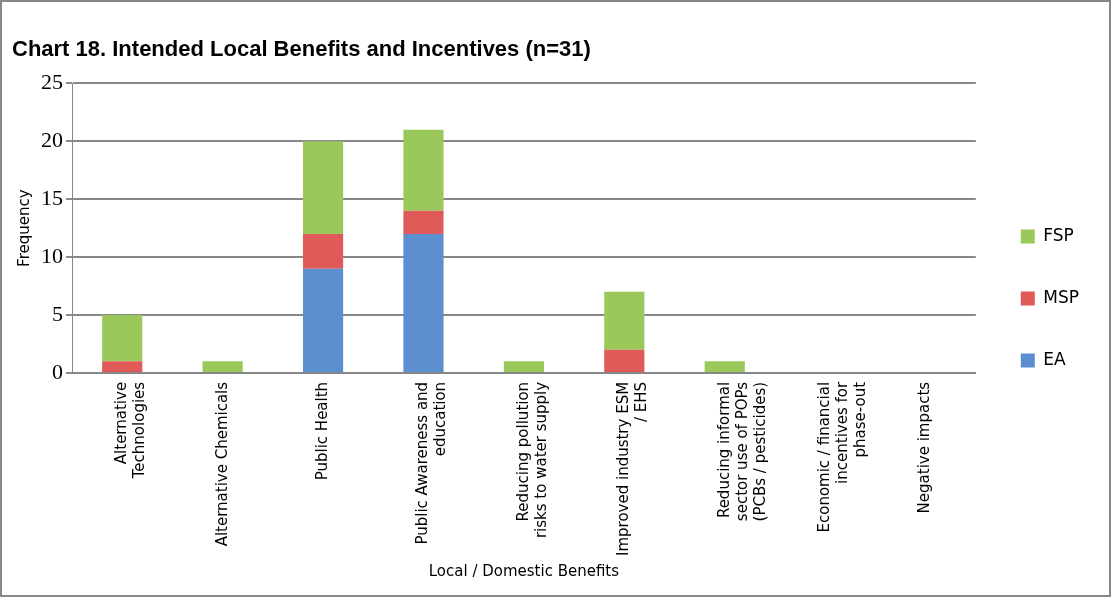 This screenshot has height=597, width=1111. What do you see at coordinates (1061, 296) in the screenshot?
I see `legend-label: MSP` at bounding box center [1061, 296].